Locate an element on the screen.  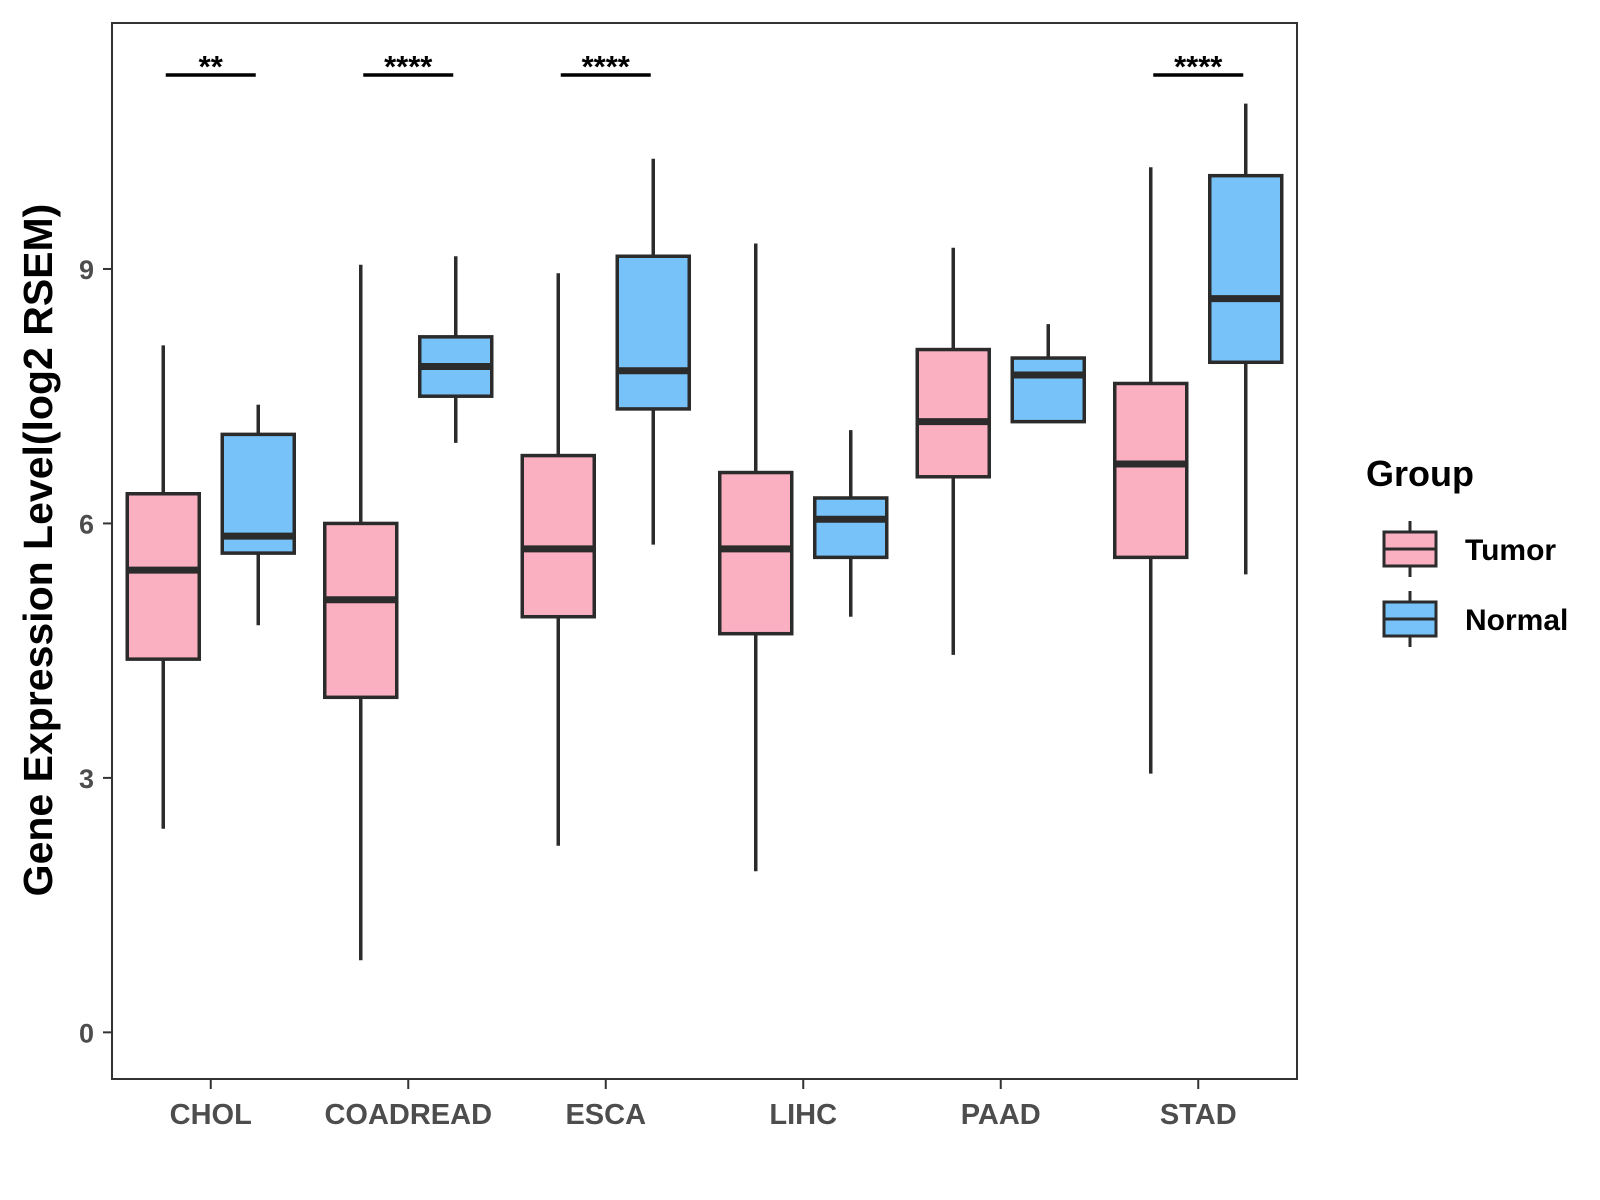
box-normal-chol is located at coordinates (258, 515).